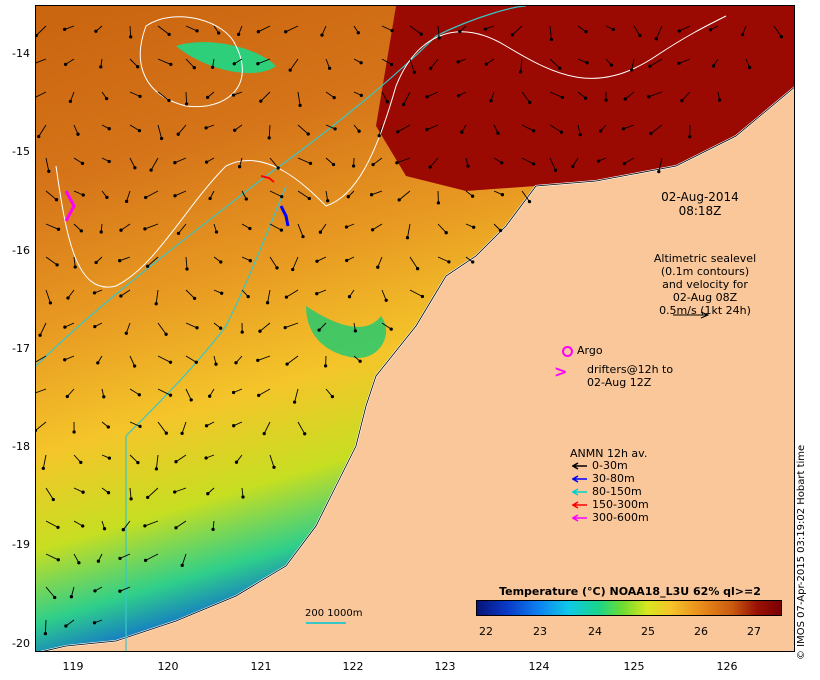 The height and width of the screenshot is (680, 820). What do you see at coordinates (590, 350) in the screenshot?
I see `argo-label: Argo` at bounding box center [590, 350].